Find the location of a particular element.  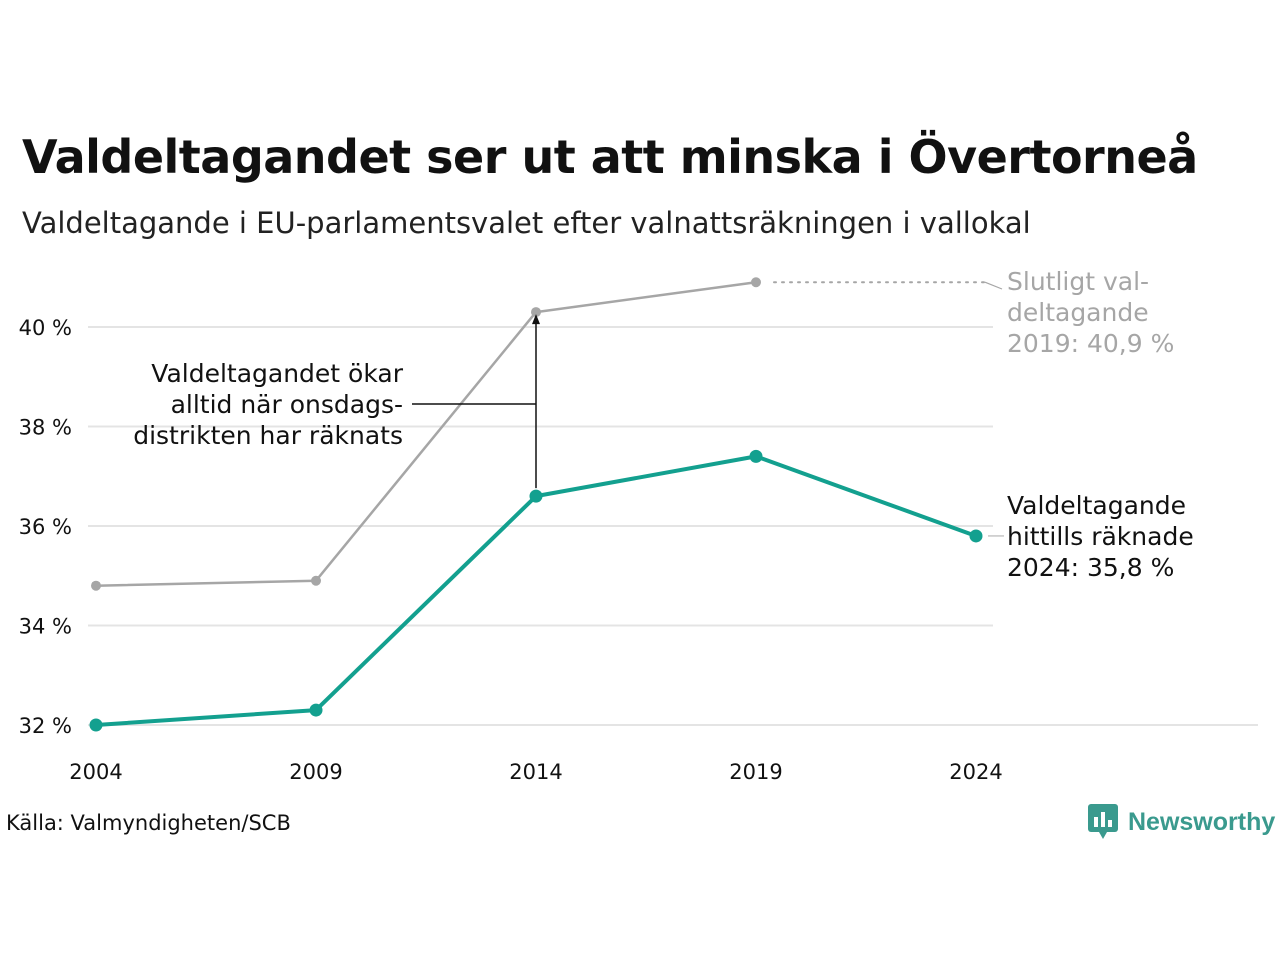

x-tick-label: 2014 is located at coordinates (535, 772).